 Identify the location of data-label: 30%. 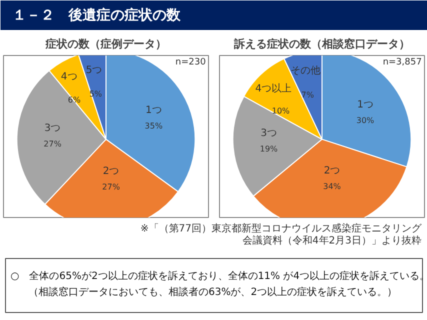
(365, 121).